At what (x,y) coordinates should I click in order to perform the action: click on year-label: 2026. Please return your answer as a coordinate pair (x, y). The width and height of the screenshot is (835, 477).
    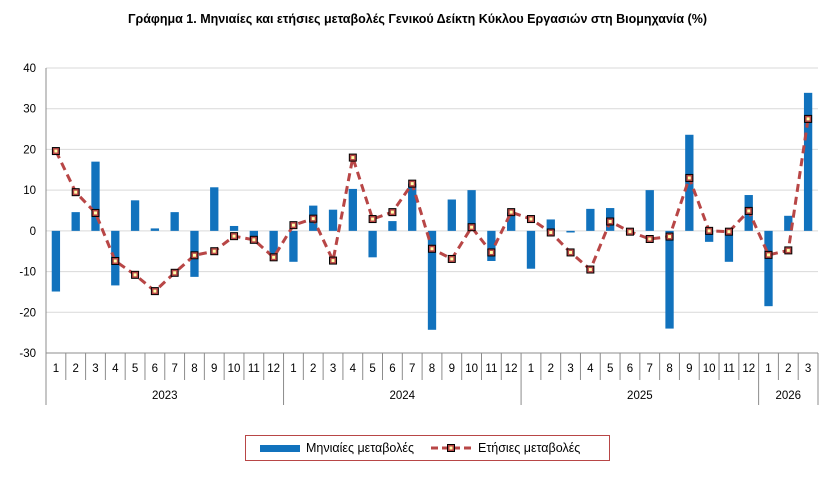
    Looking at the image, I should click on (789, 396).